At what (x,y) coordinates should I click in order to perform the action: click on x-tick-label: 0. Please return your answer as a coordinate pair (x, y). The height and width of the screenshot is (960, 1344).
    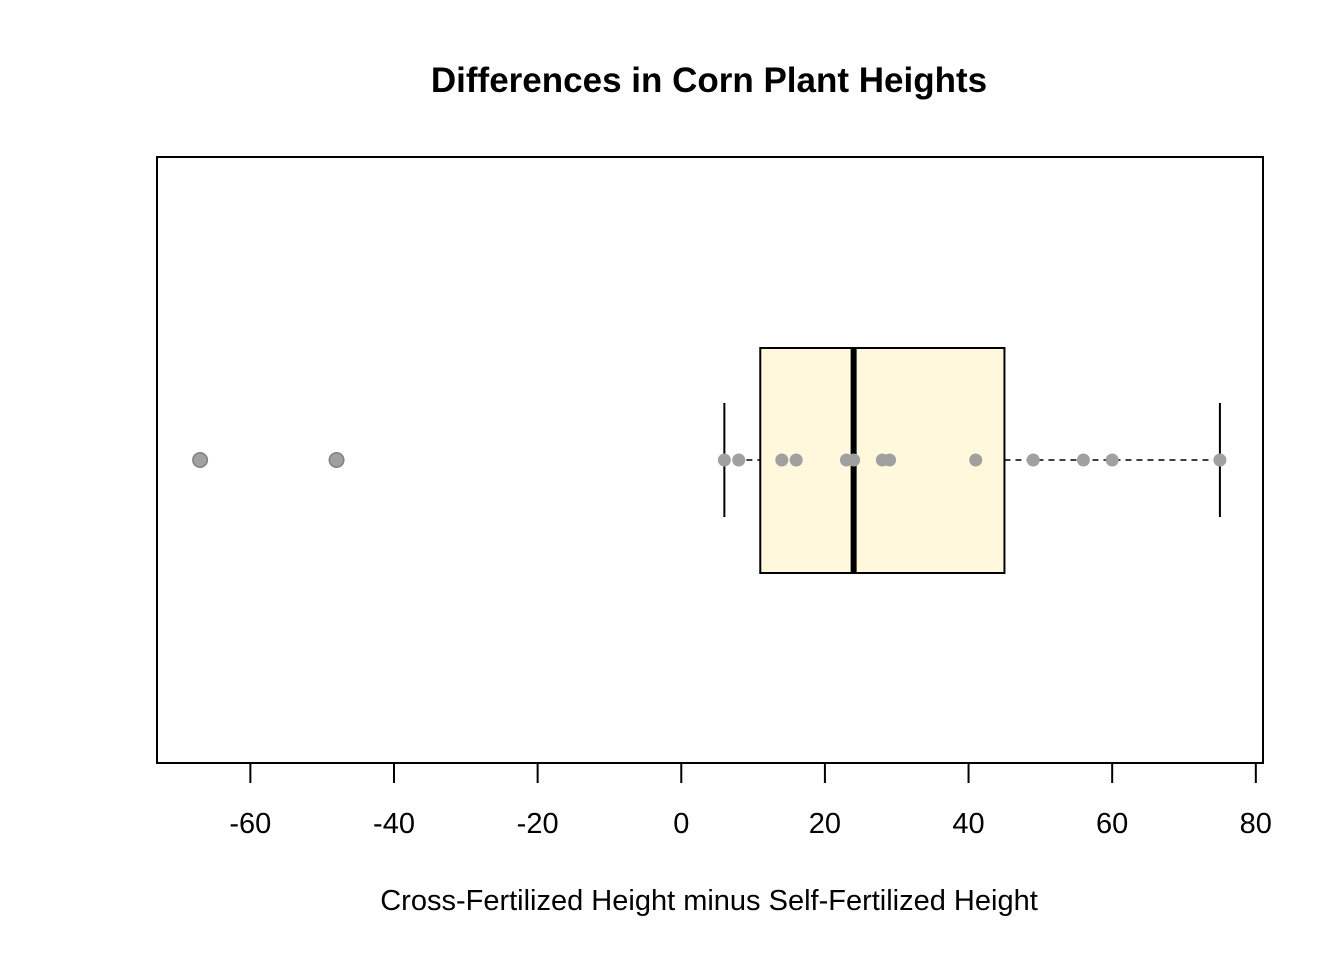
    Looking at the image, I should click on (681, 824).